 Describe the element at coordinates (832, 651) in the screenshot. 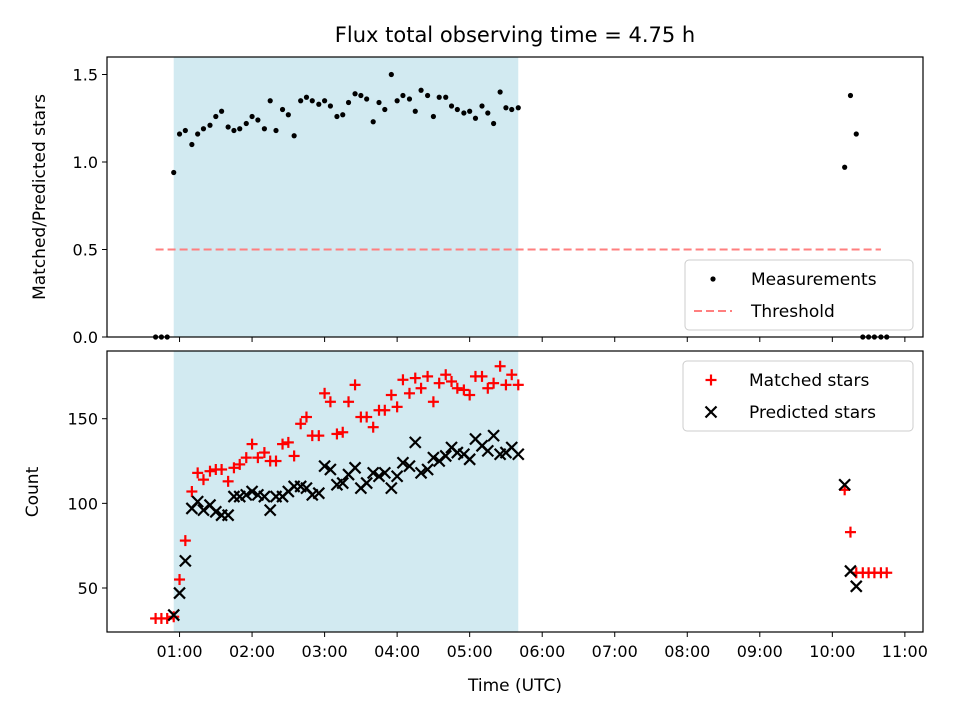

I see `x-tick-label: 10:00` at that location.